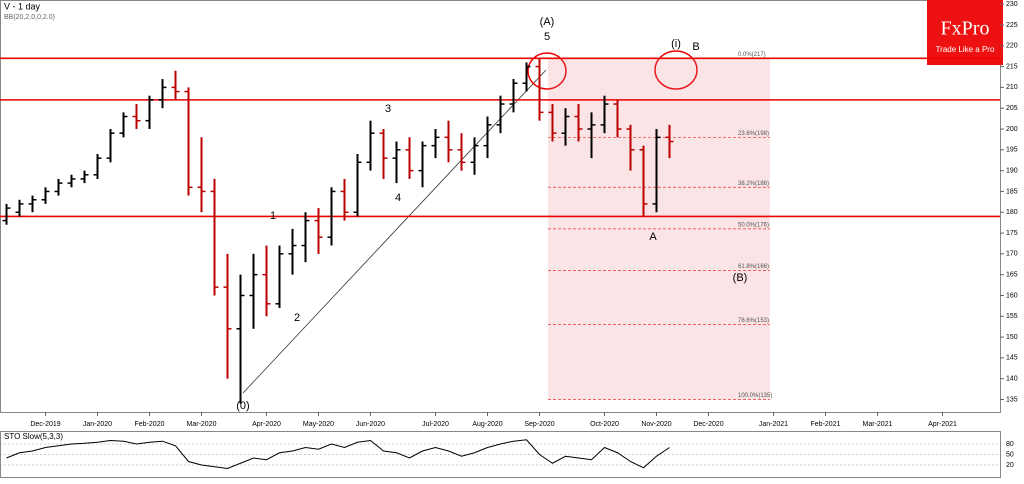  Describe the element at coordinates (318, 424) in the screenshot. I see `x-tick-label: May-2020` at that location.